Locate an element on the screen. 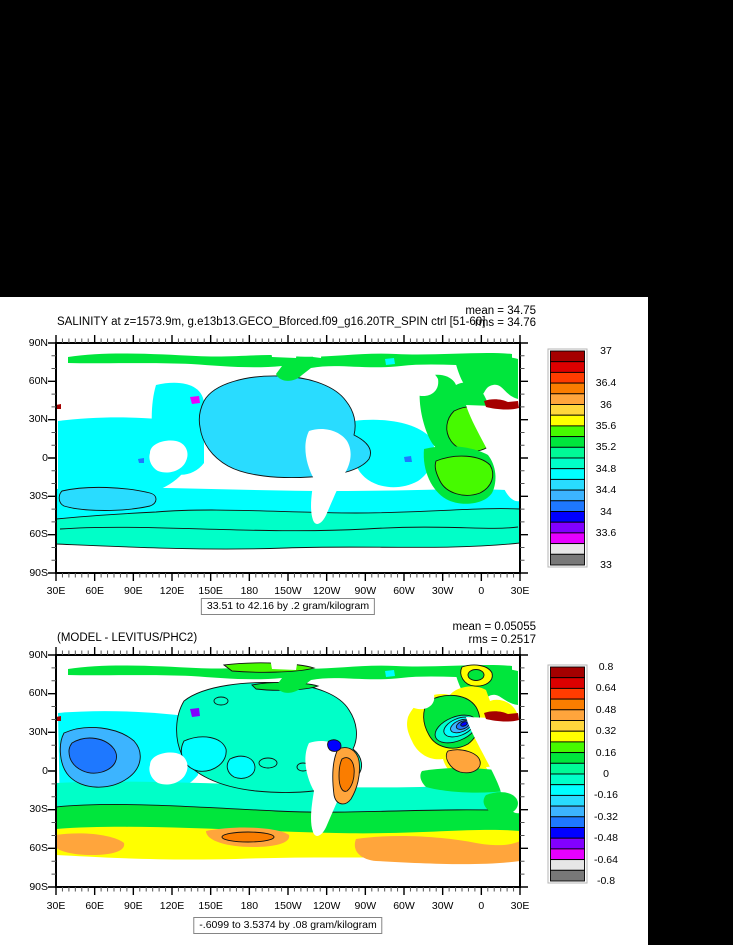 This screenshot has height=945, width=733. plot2-x-tick-label: 120E is located at coordinates (172, 906).